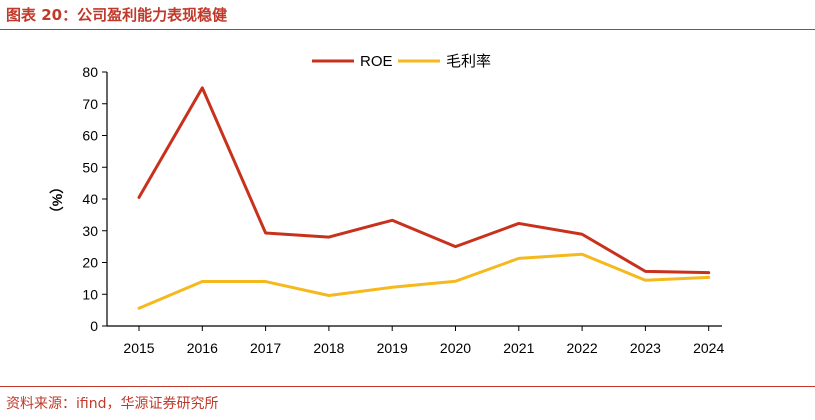 The image size is (815, 420). What do you see at coordinates (90, 199) in the screenshot?
I see `y-tick-label: 40` at bounding box center [90, 199].